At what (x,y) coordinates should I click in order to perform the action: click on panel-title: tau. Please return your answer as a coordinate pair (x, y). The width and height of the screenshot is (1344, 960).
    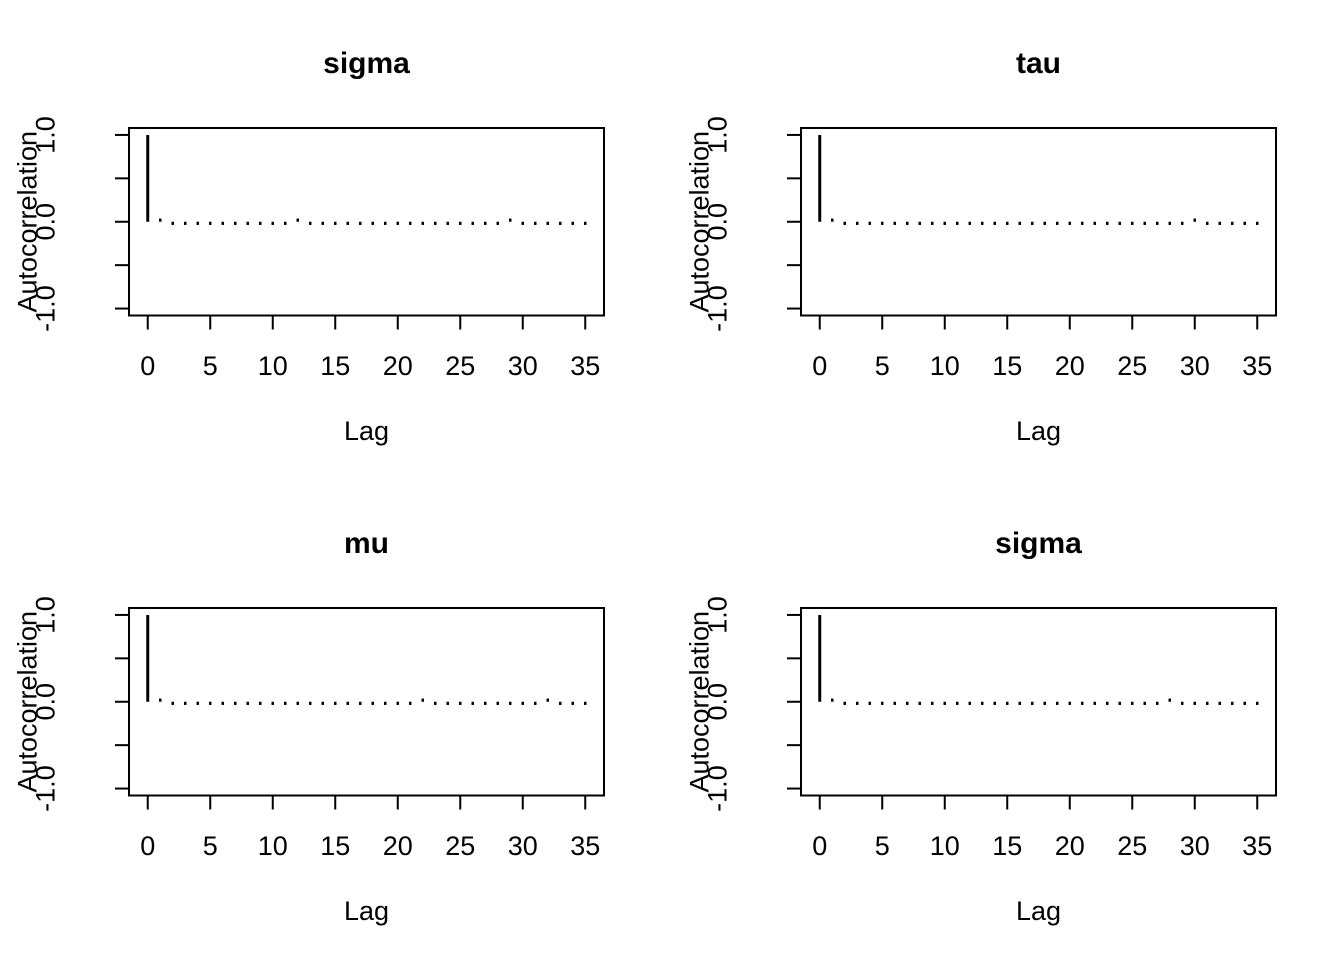
    Looking at the image, I should click on (1038, 63).